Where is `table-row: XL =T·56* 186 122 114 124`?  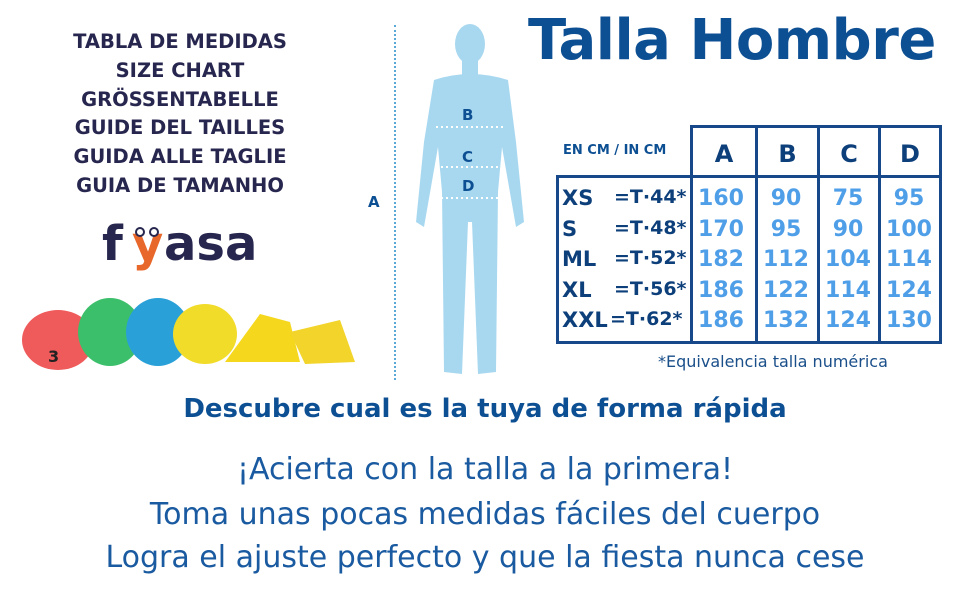 table-row: XL =T·56* 186 122 114 124 is located at coordinates (752, 293).